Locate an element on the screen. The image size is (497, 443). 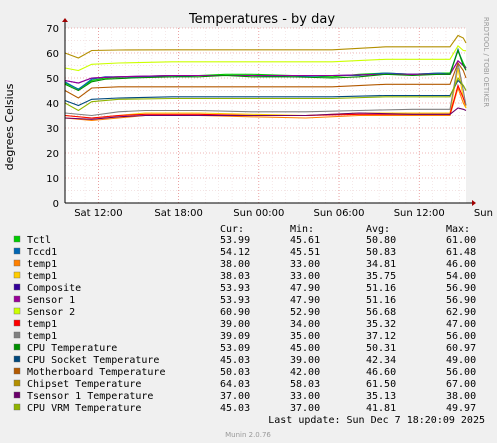
y-axis-arrow is located at coordinates (65, 20).